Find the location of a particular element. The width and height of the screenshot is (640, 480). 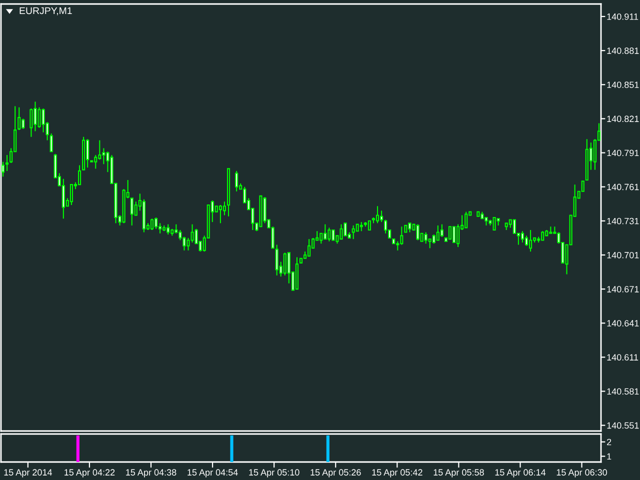

y-tick-label: 140.791 is located at coordinates (623, 153).